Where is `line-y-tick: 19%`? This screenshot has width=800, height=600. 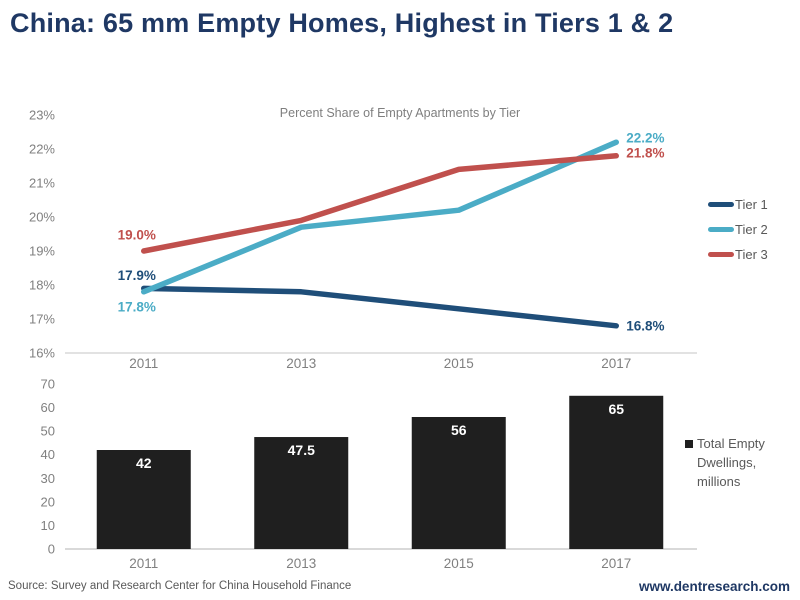
line-y-tick: 19% is located at coordinates (42, 251).